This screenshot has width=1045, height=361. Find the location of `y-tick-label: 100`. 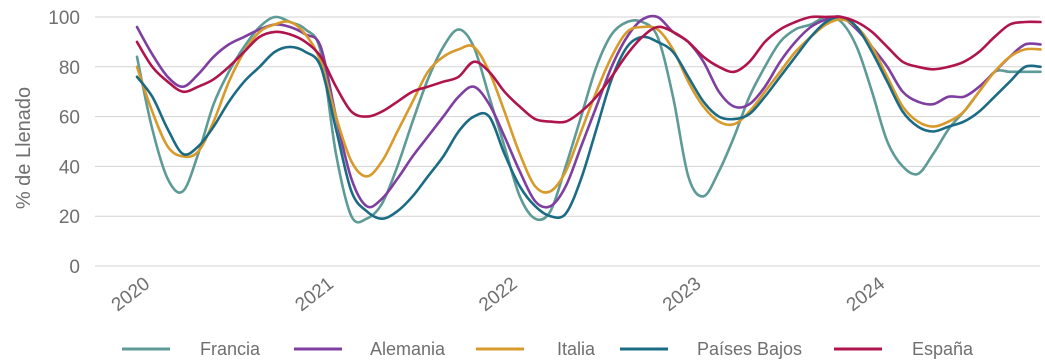

y-tick-label: 100 is located at coordinates (64, 18).